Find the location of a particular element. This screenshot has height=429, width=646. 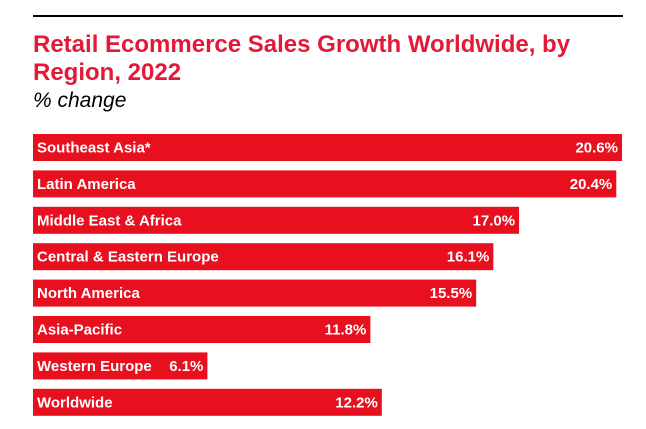

chart-subtitle: % change is located at coordinates (80, 100).